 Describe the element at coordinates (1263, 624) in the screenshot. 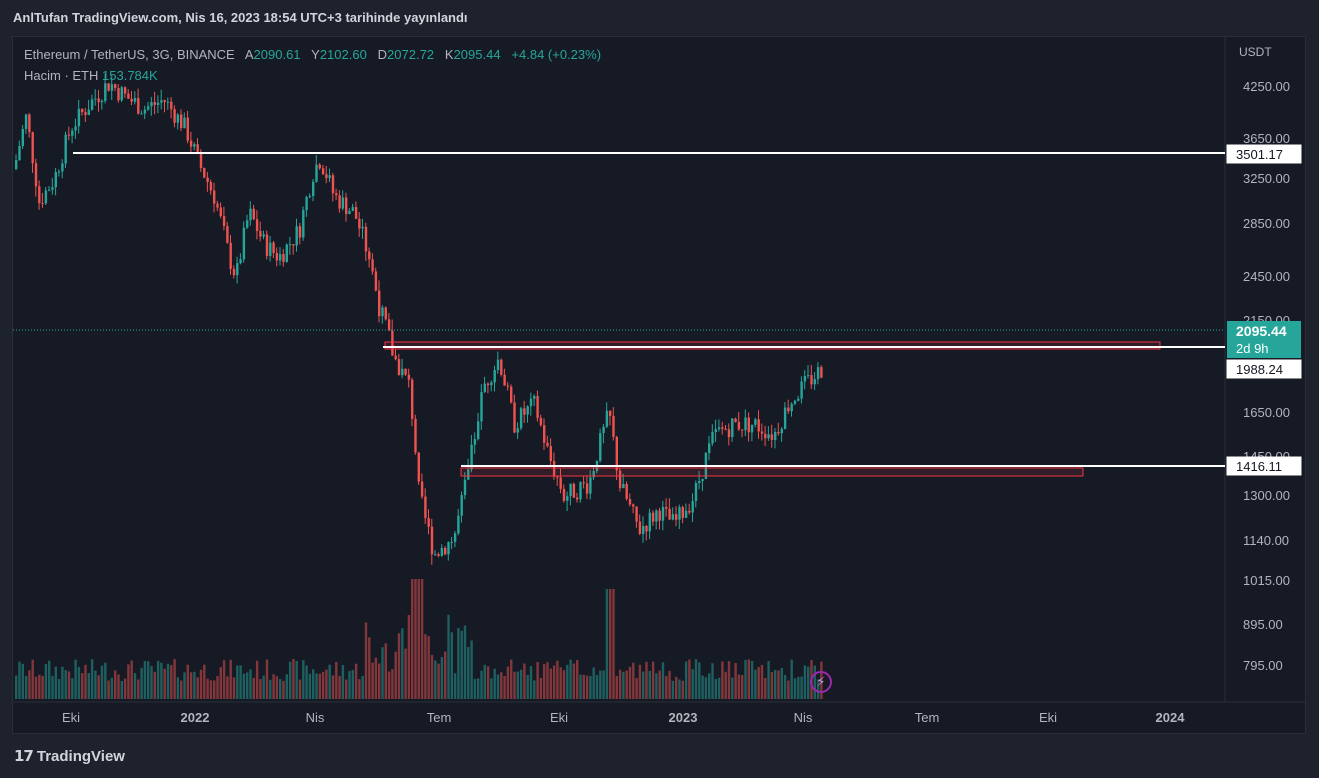

I see `price-tick-label: 895.00` at that location.